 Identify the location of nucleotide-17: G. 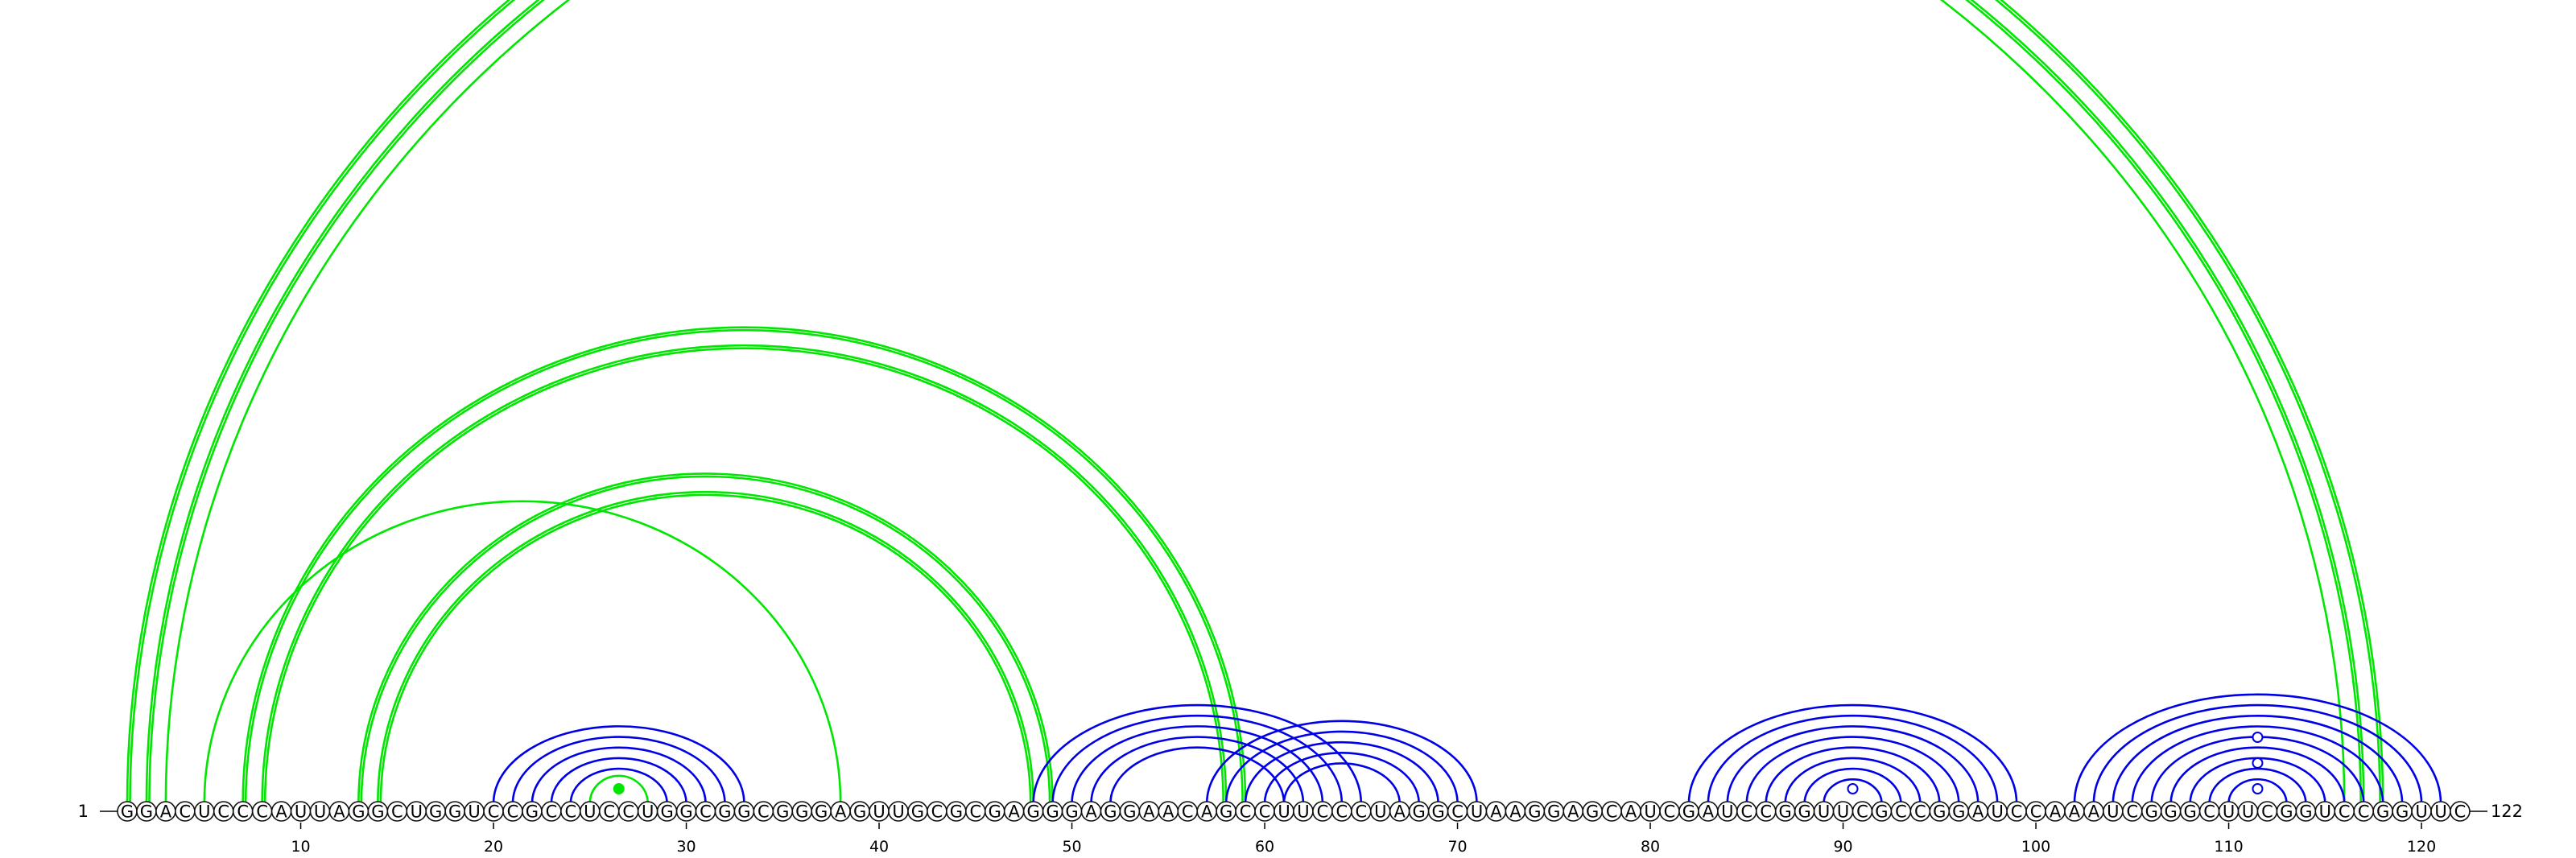
(436, 812).